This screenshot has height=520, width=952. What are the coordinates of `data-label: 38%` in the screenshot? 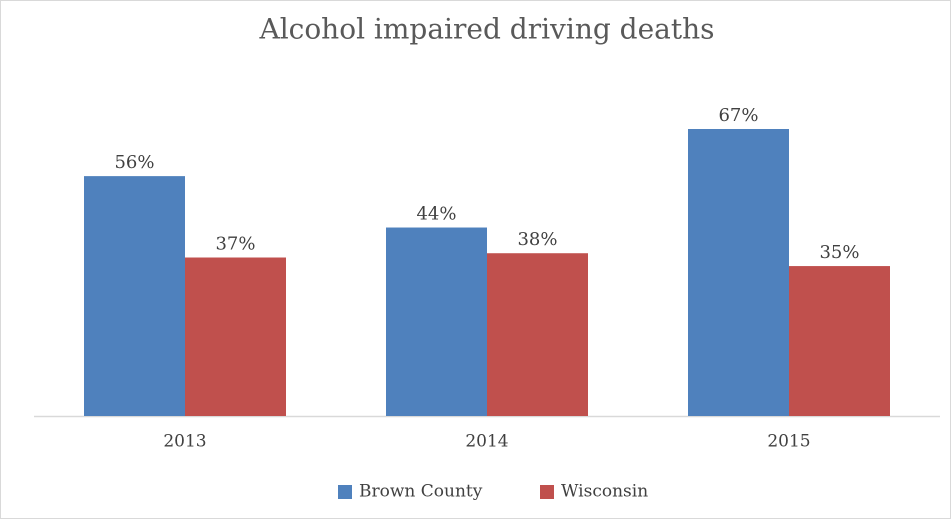 It's located at (537, 239).